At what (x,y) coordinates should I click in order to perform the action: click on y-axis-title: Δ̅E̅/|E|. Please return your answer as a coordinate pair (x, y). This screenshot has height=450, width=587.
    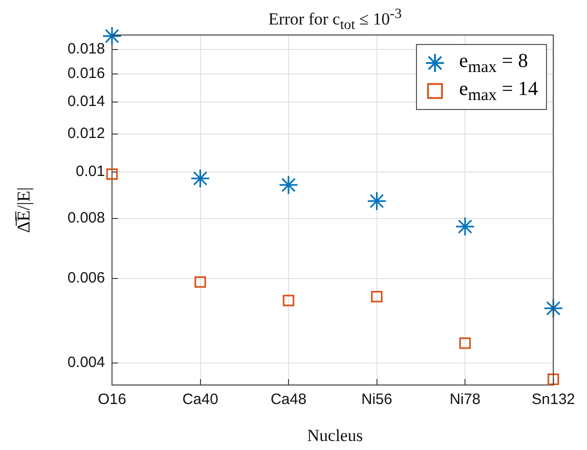
    Looking at the image, I should click on (24, 210).